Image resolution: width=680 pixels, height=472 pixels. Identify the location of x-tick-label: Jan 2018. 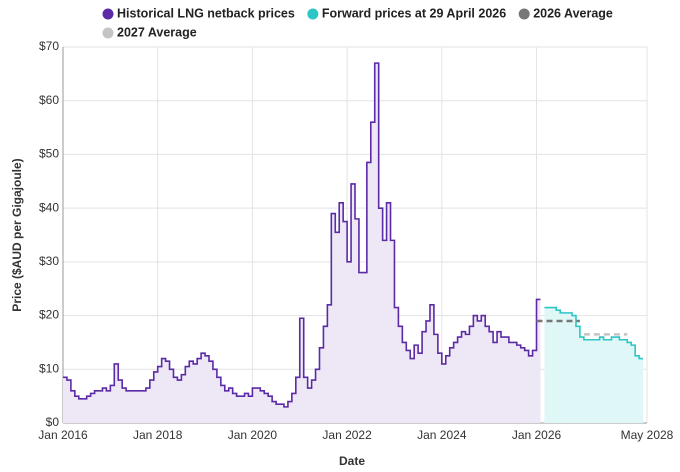
(158, 435).